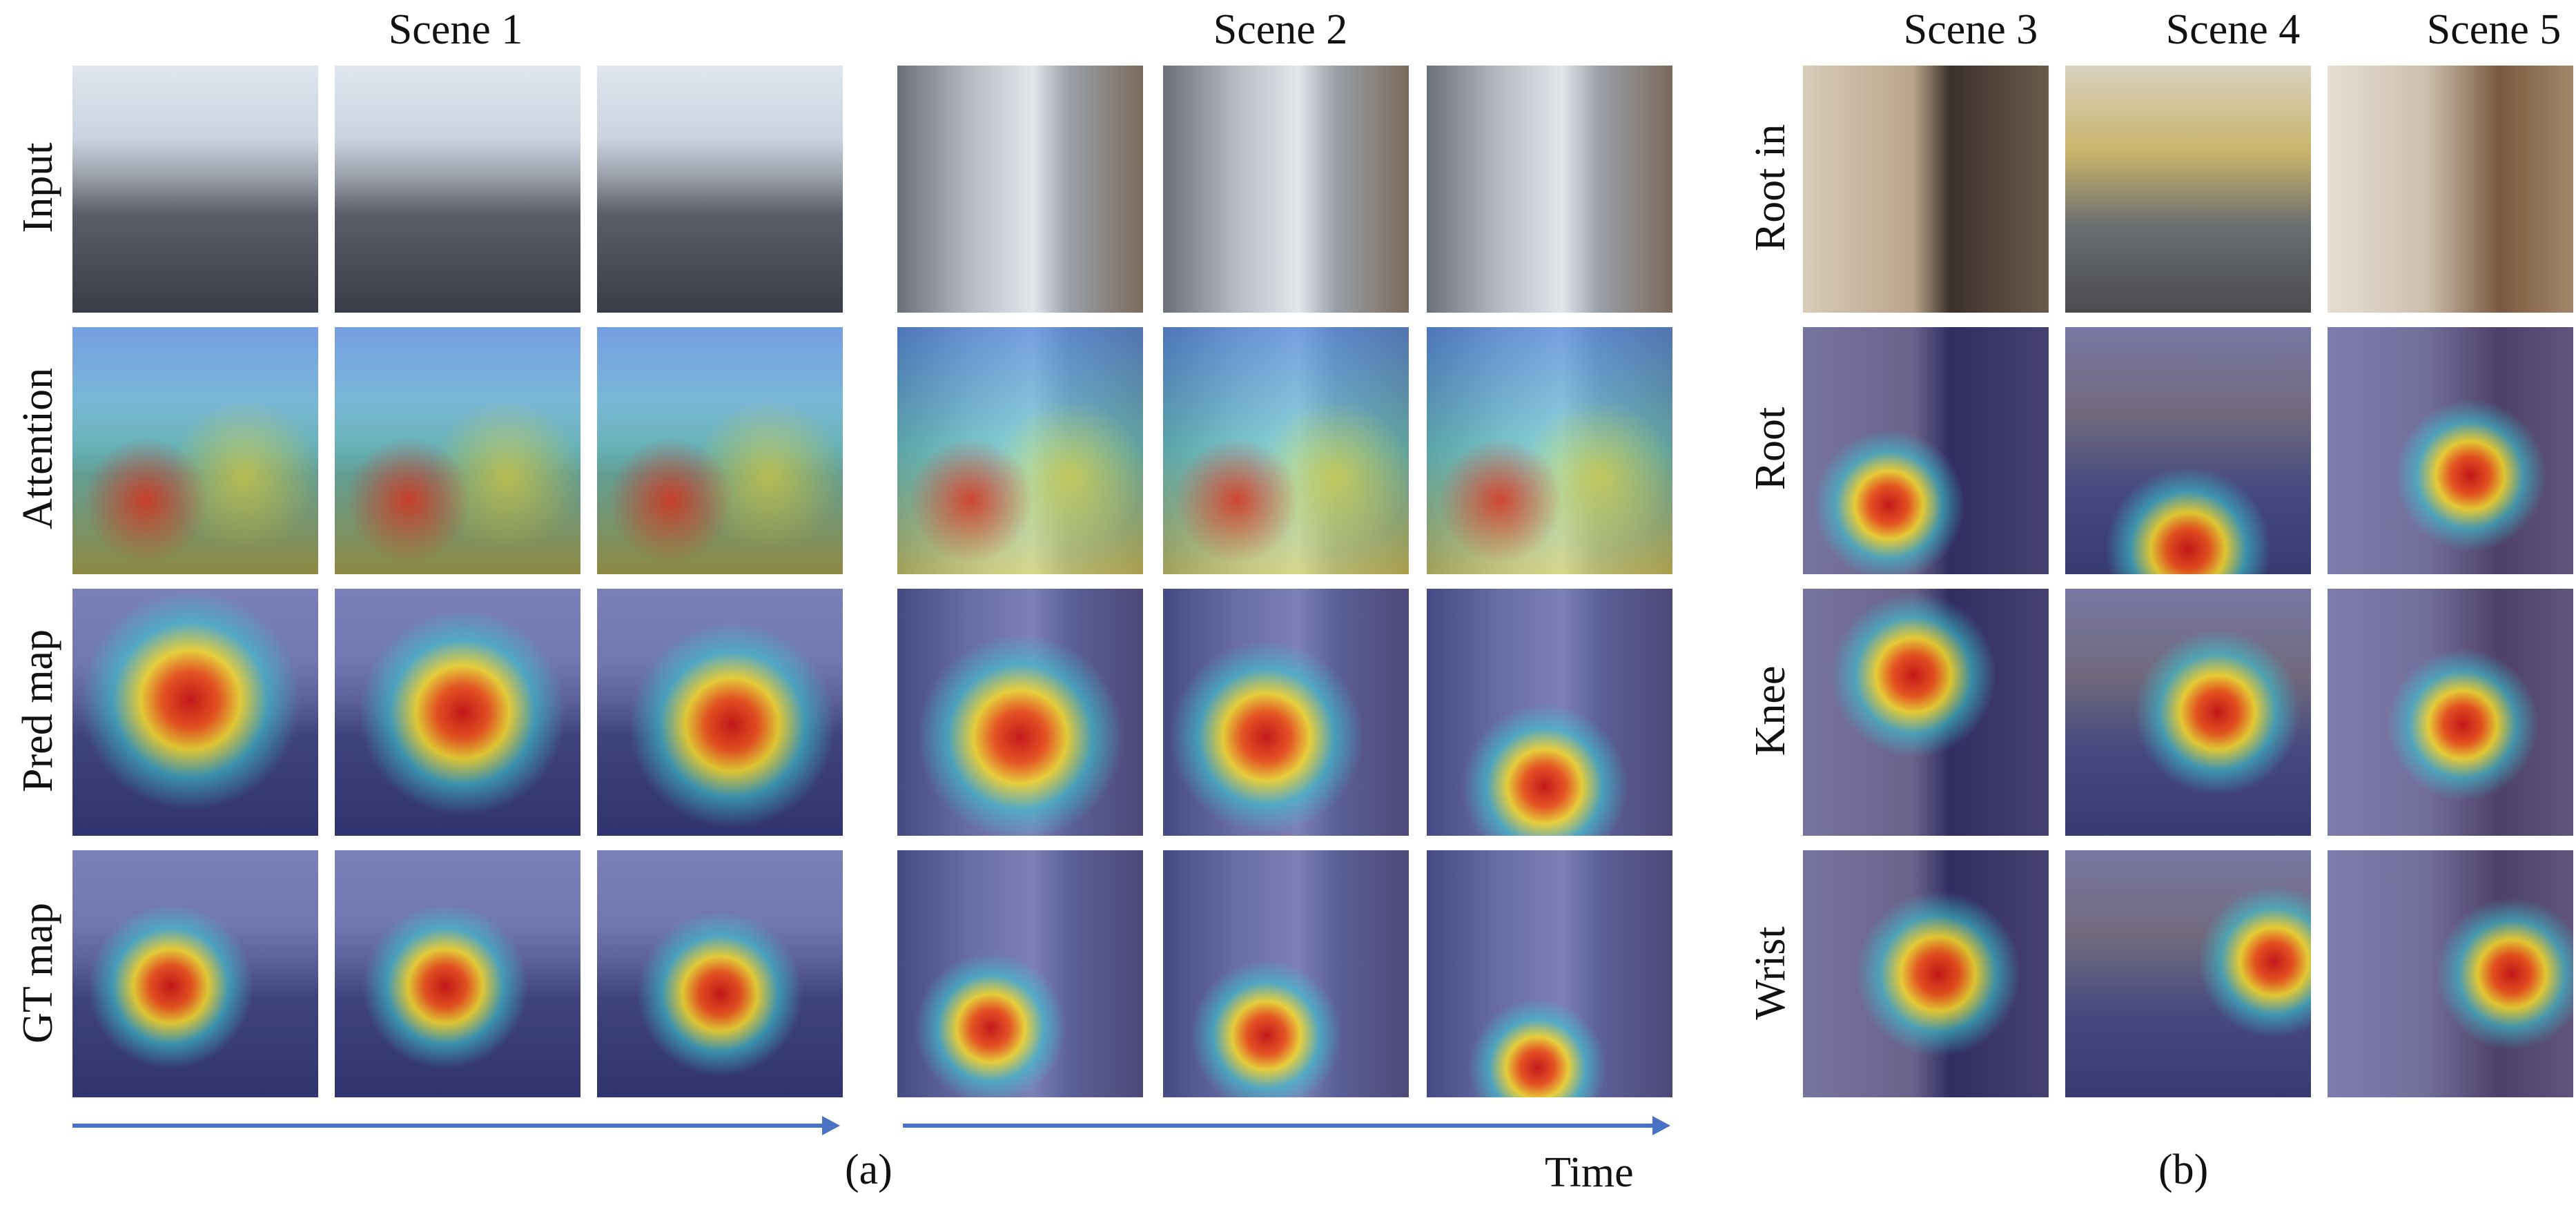 Image resolution: width=2576 pixels, height=1205 pixels. I want to click on caption-a: (a), so click(868, 1169).